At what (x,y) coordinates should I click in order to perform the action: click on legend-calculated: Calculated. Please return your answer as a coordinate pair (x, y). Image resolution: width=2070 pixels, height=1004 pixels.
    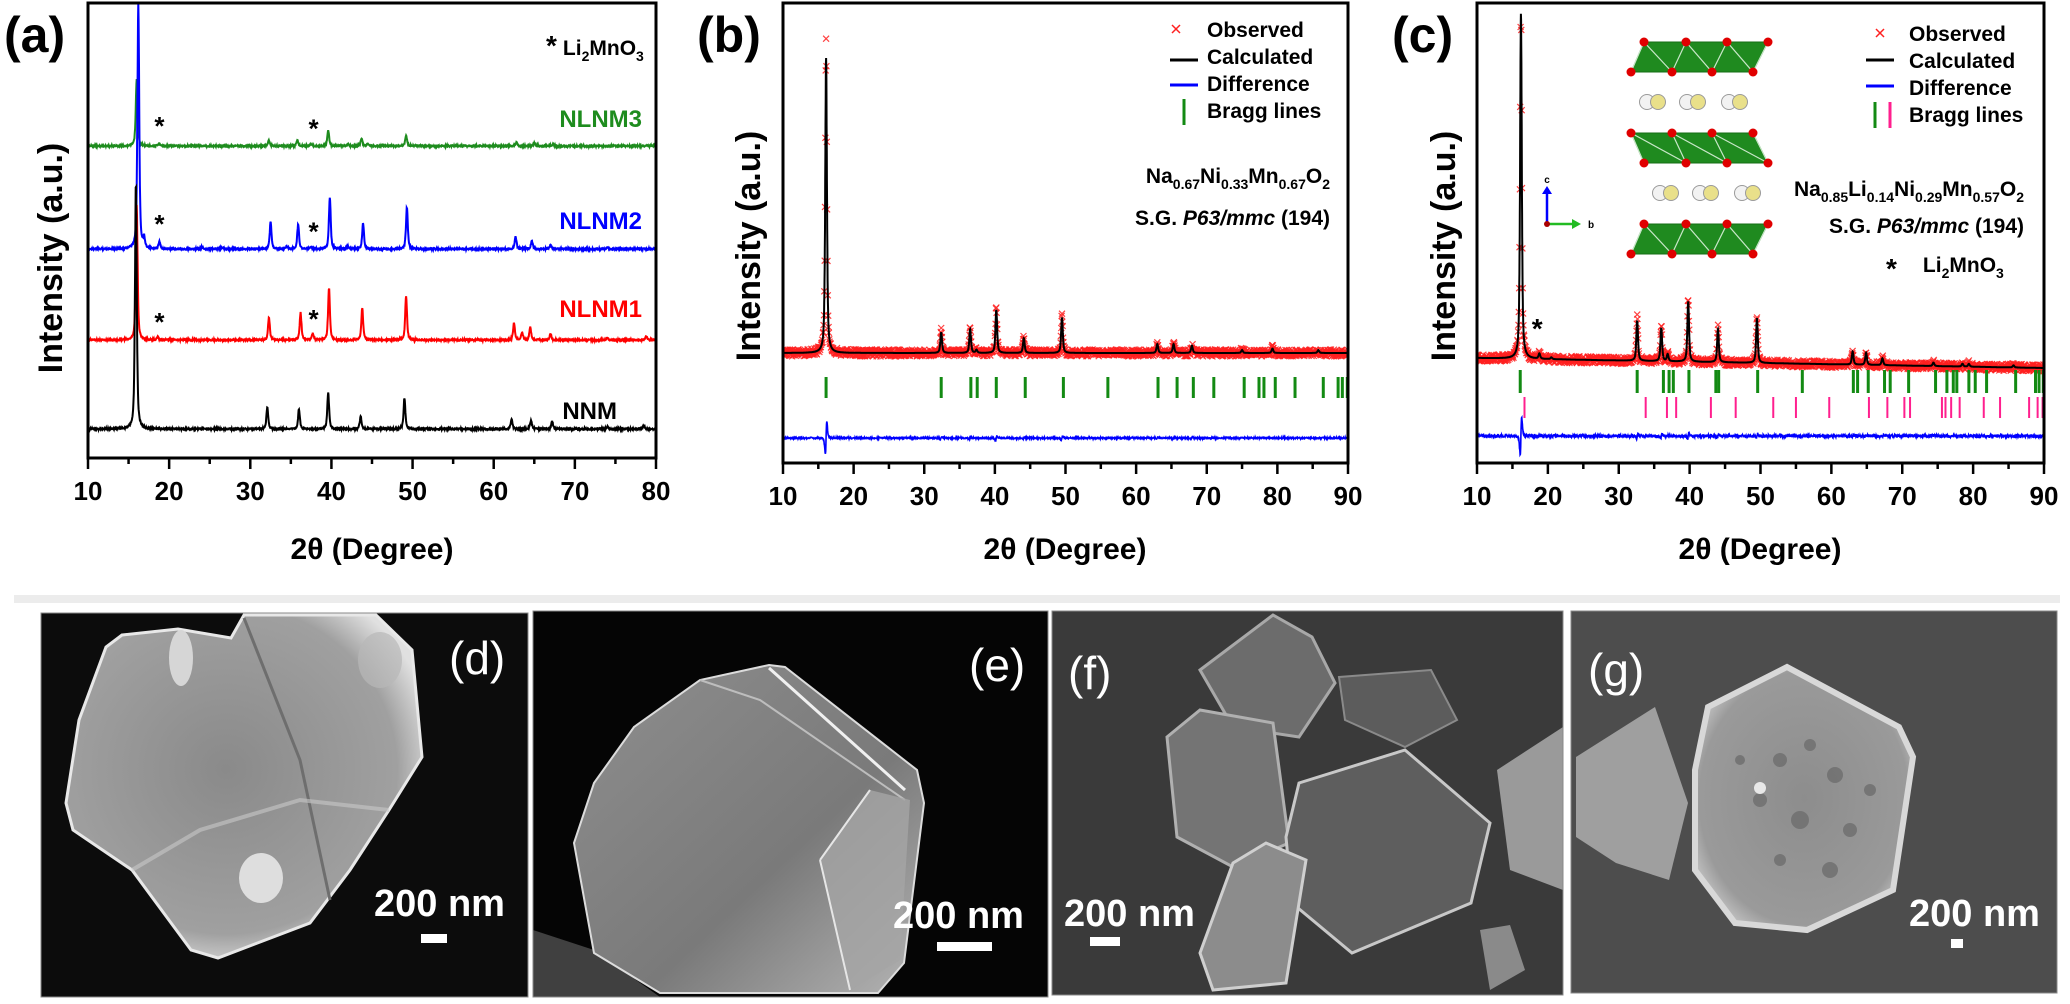
    Looking at the image, I should click on (1260, 57).